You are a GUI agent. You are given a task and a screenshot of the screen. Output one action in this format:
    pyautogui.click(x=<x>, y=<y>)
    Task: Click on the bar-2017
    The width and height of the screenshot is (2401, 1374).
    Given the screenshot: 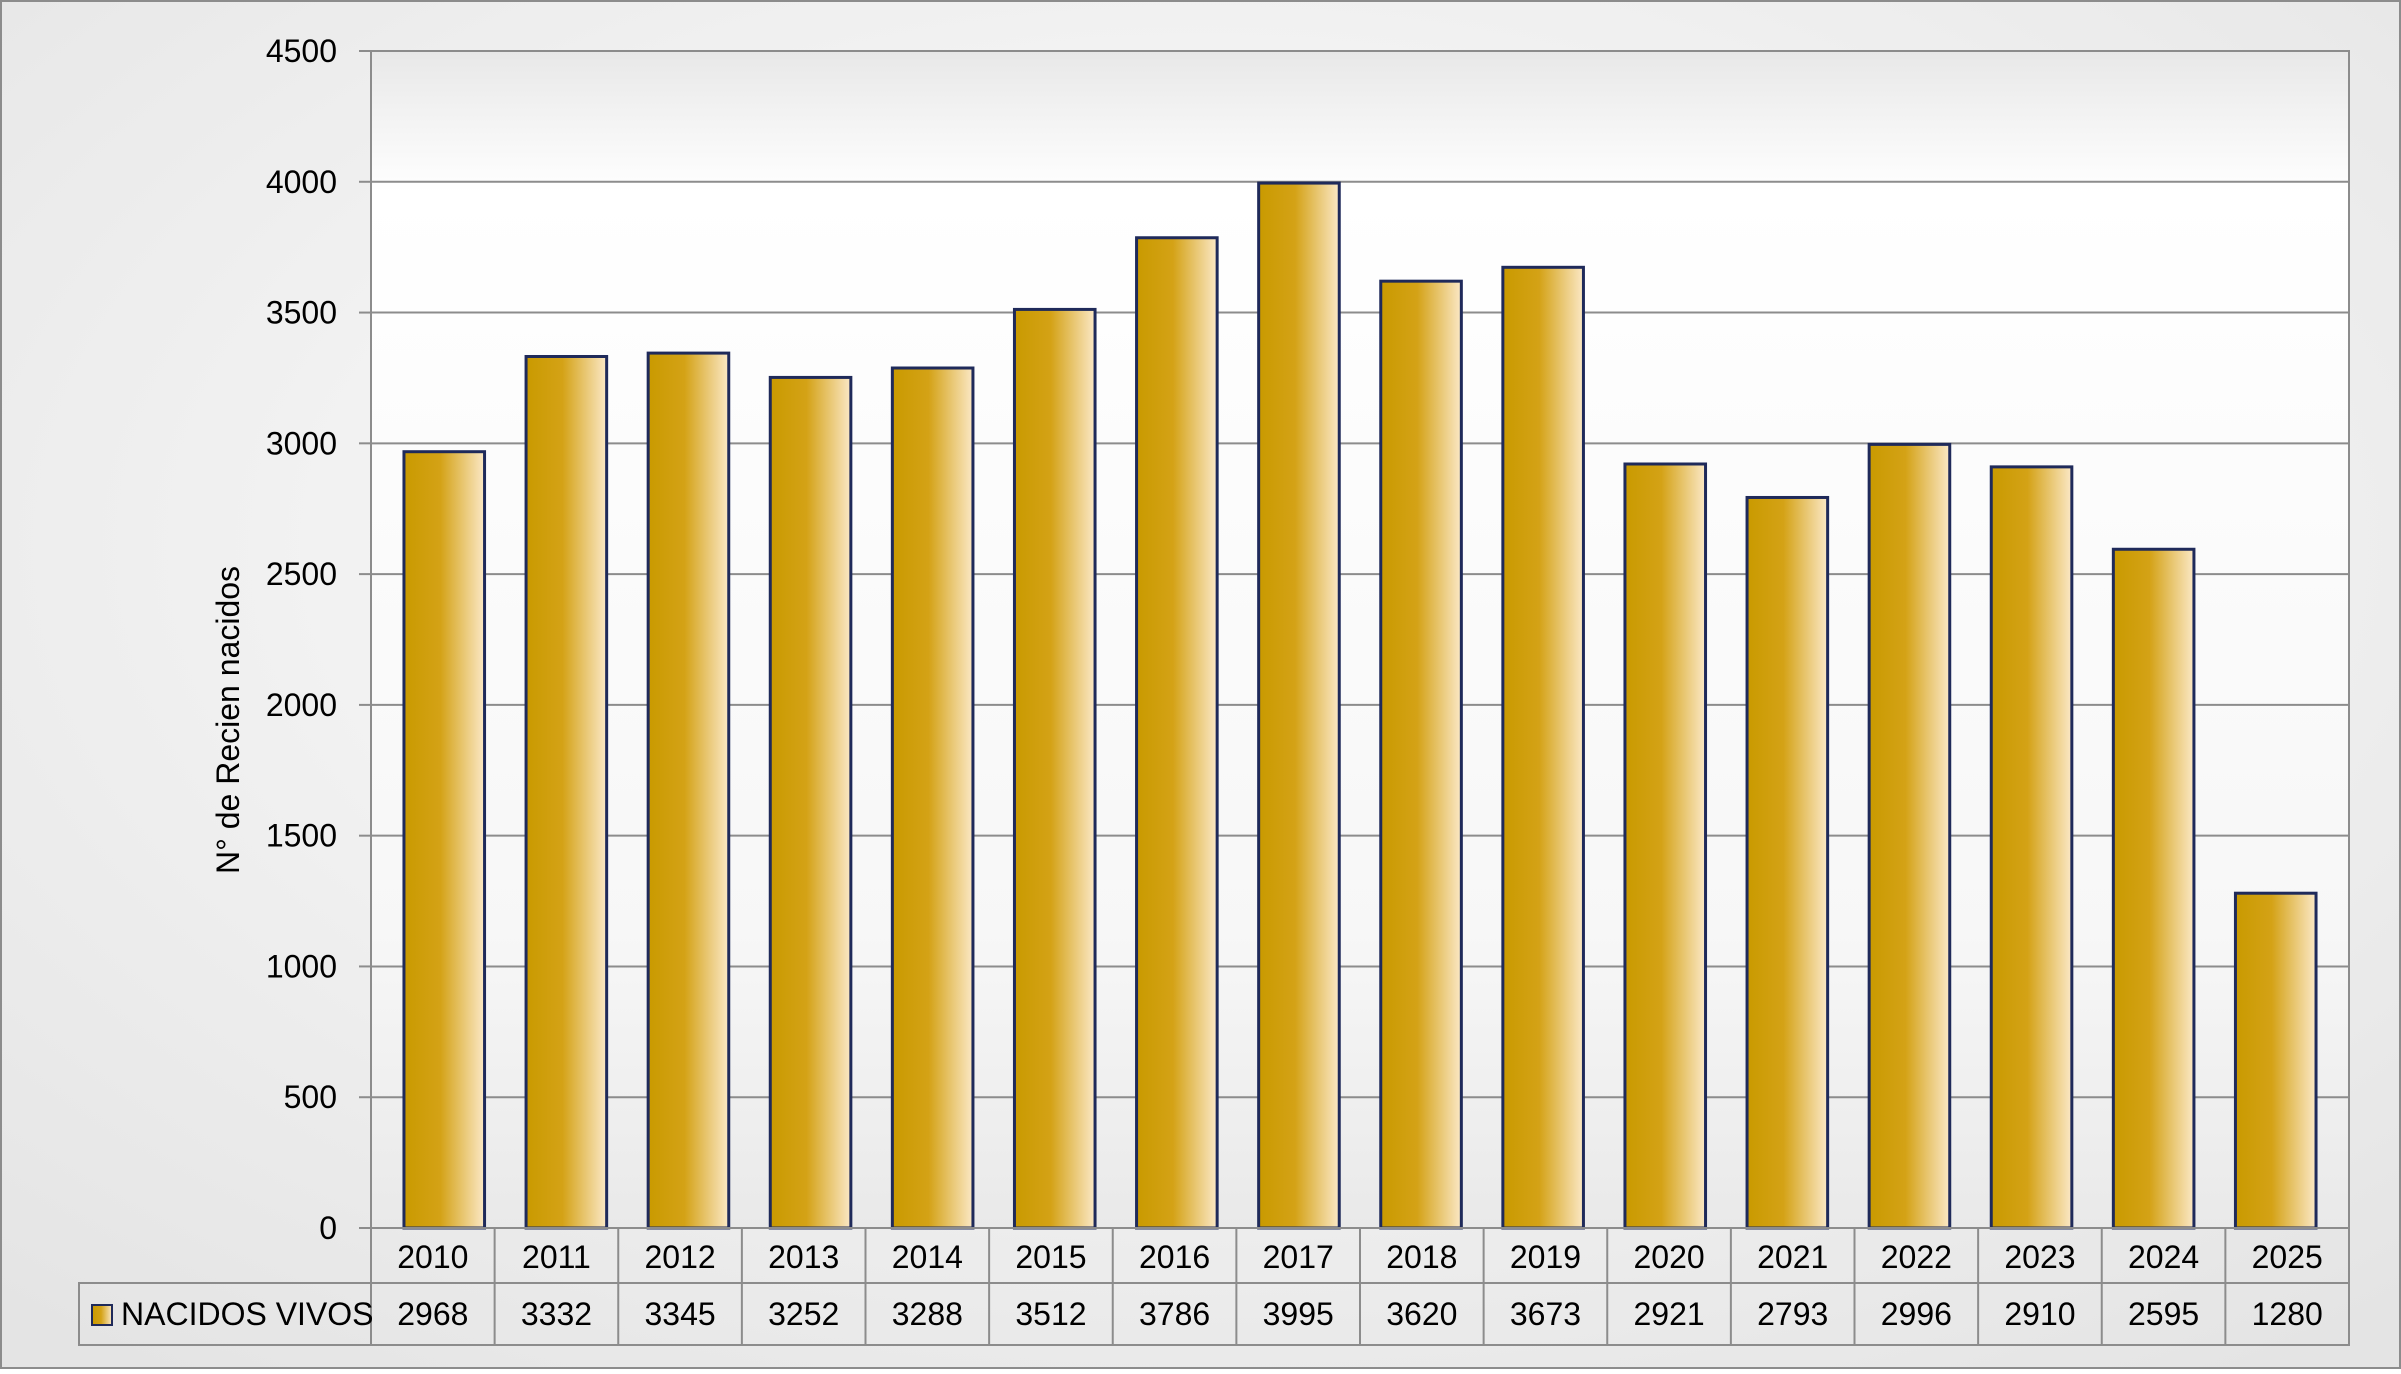 What is the action you would take?
    pyautogui.click(x=1299, y=705)
    